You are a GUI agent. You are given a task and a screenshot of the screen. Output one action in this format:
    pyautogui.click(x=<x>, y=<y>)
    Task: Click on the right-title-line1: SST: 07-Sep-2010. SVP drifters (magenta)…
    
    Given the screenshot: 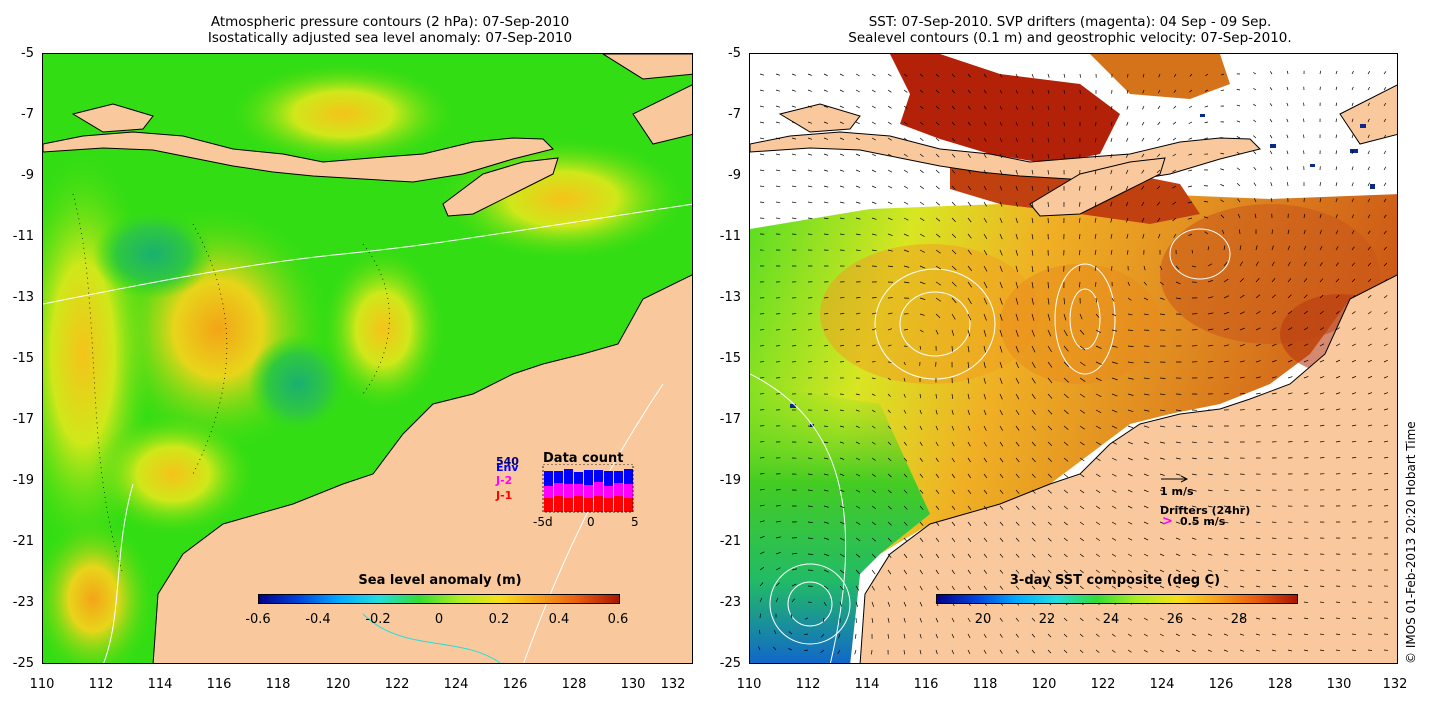 What is the action you would take?
    pyautogui.click(x=1070, y=22)
    